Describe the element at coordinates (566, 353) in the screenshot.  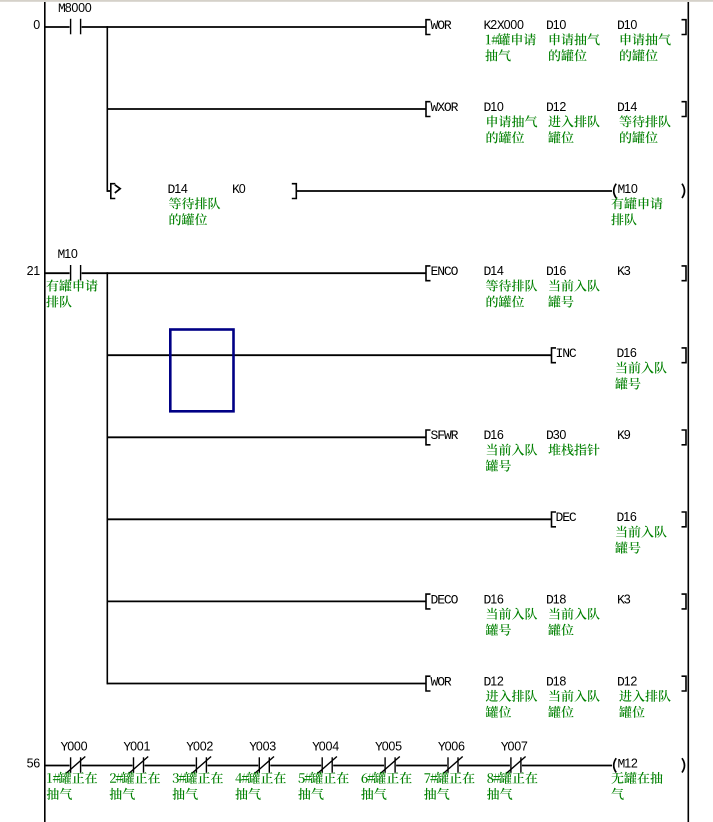
I see `svg-text: INC` at that location.